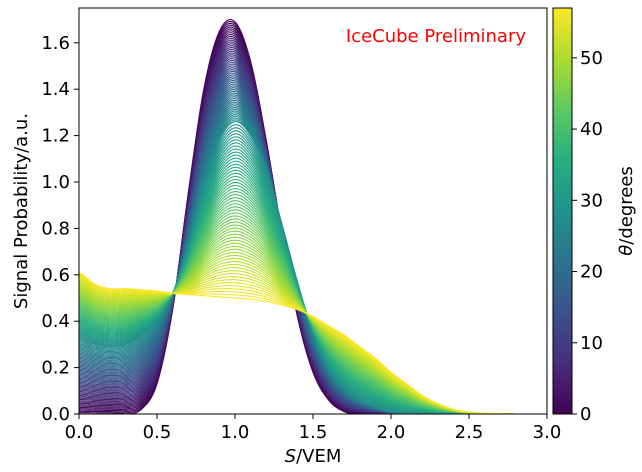 The width and height of the screenshot is (642, 472). Describe the element at coordinates (318, 456) in the screenshot. I see `x-axis-label-rest: /VEM` at that location.